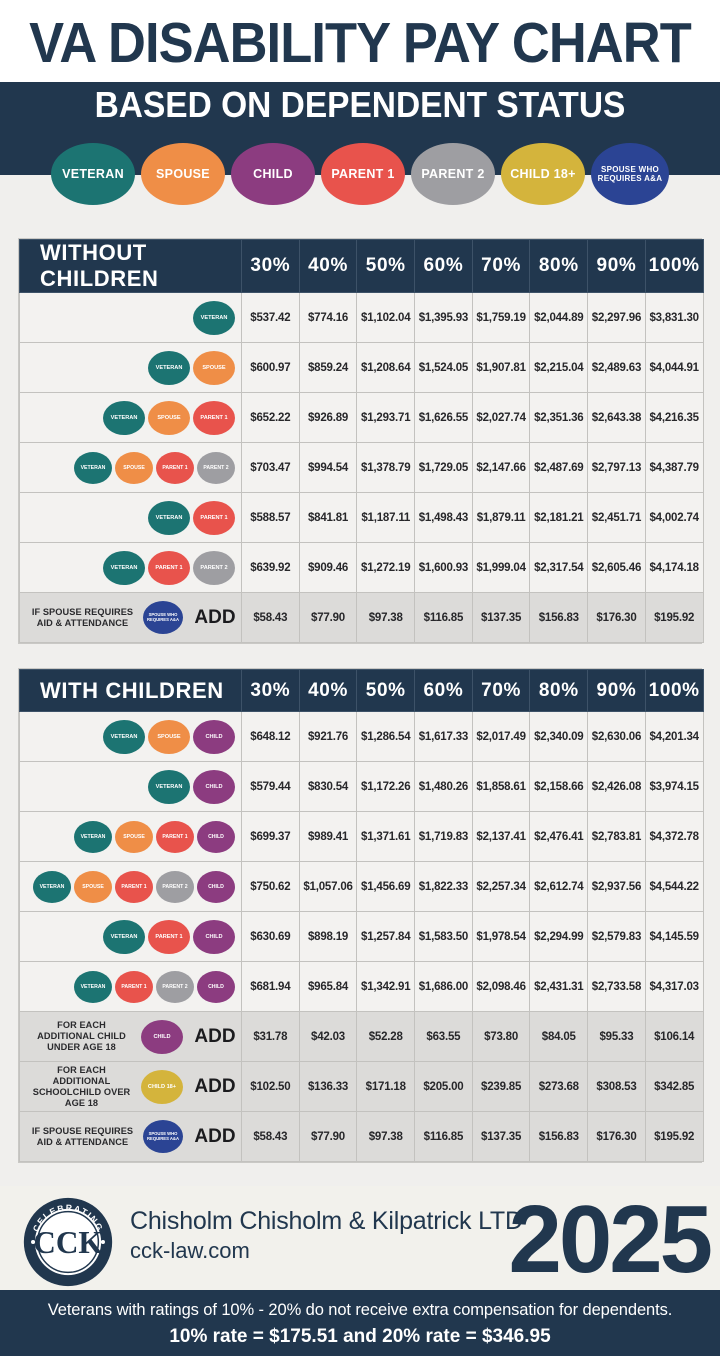  I want to click on rate-cell: $1,480.26, so click(443, 786).